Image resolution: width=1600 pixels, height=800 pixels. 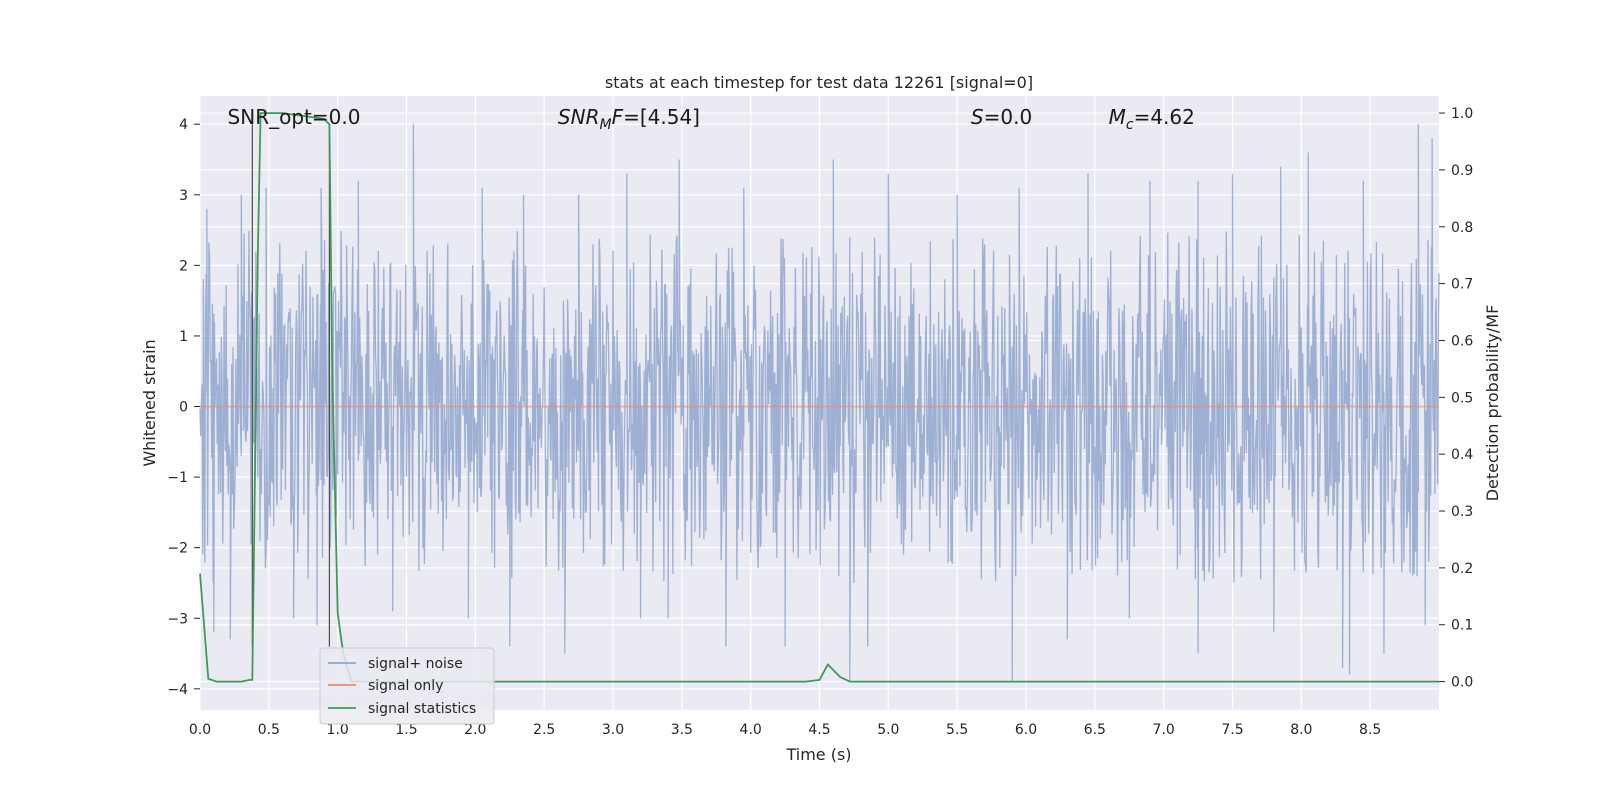 I want to click on y-axis-ticks: −4 −3 −2 −1 0 1 2 3 4, so click(x=183, y=407).